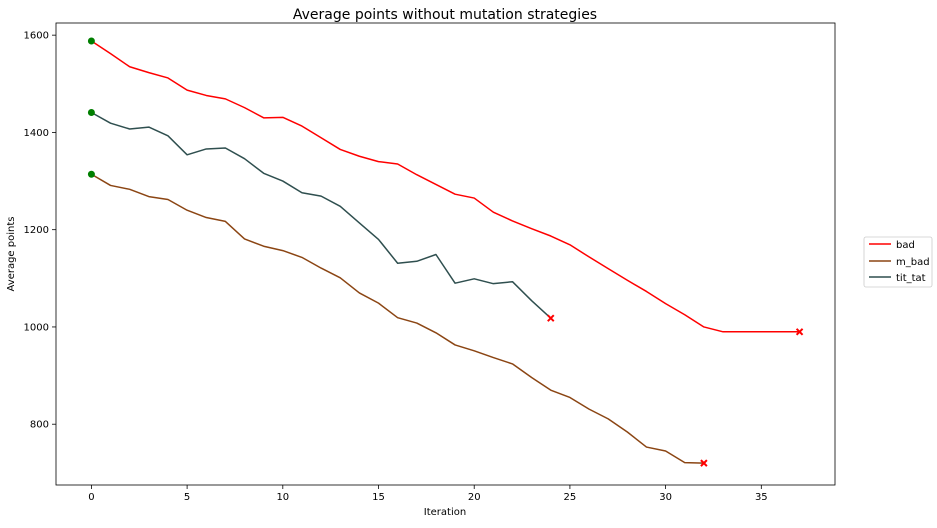  Describe the element at coordinates (282, 497) in the screenshot. I see `x-tick-label-10: 10` at that location.